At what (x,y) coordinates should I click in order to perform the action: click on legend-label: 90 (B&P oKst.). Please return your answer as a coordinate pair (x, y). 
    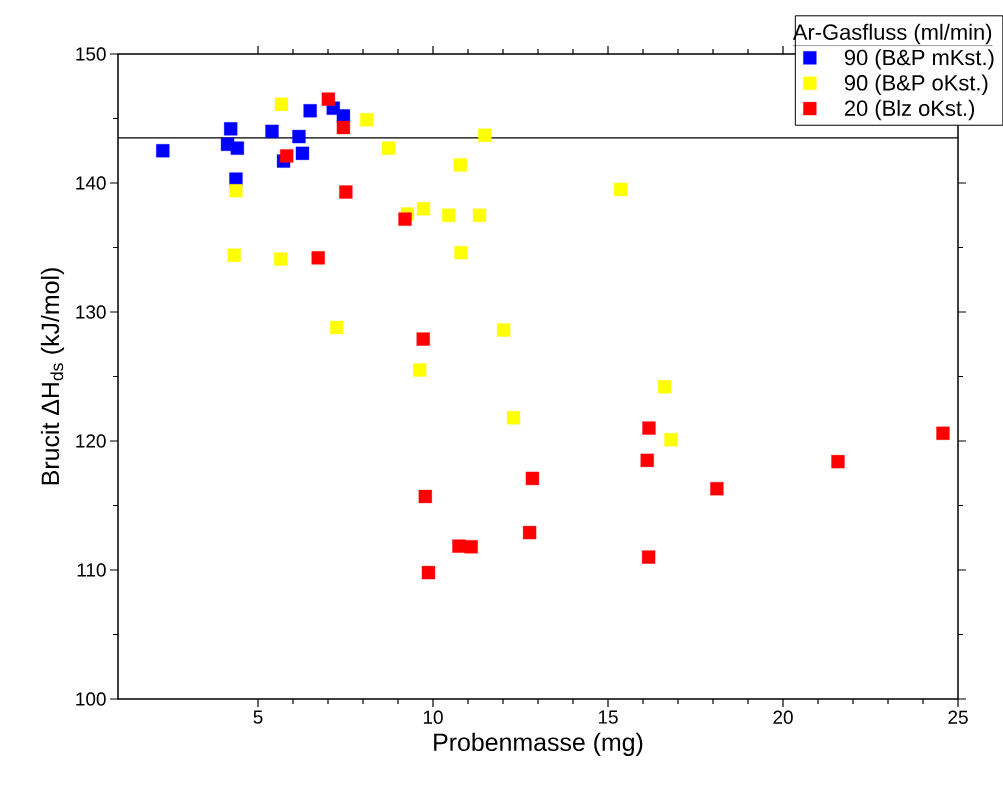
    Looking at the image, I should click on (916, 84).